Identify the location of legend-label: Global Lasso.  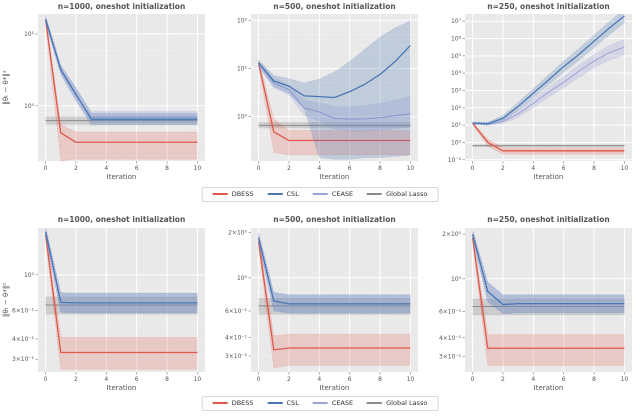
(407, 194).